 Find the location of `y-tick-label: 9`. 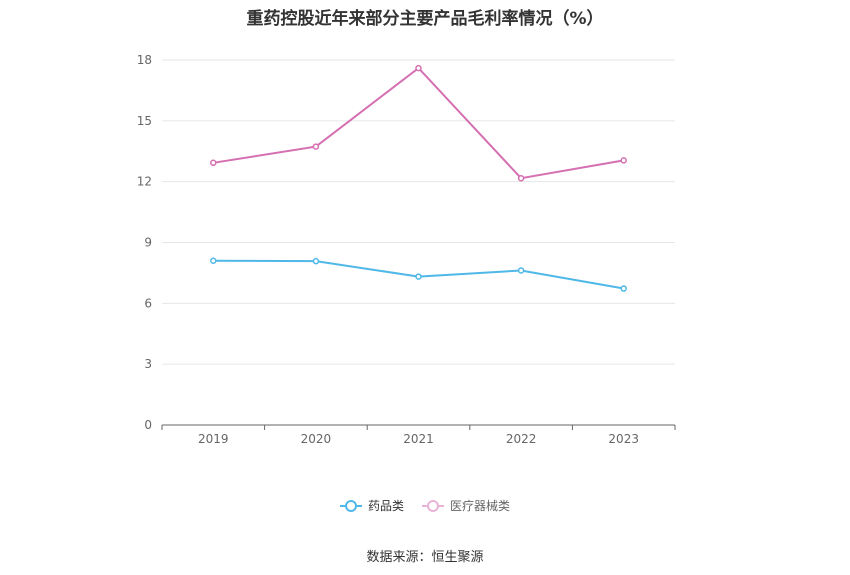

y-tick-label: 9 is located at coordinates (148, 243).